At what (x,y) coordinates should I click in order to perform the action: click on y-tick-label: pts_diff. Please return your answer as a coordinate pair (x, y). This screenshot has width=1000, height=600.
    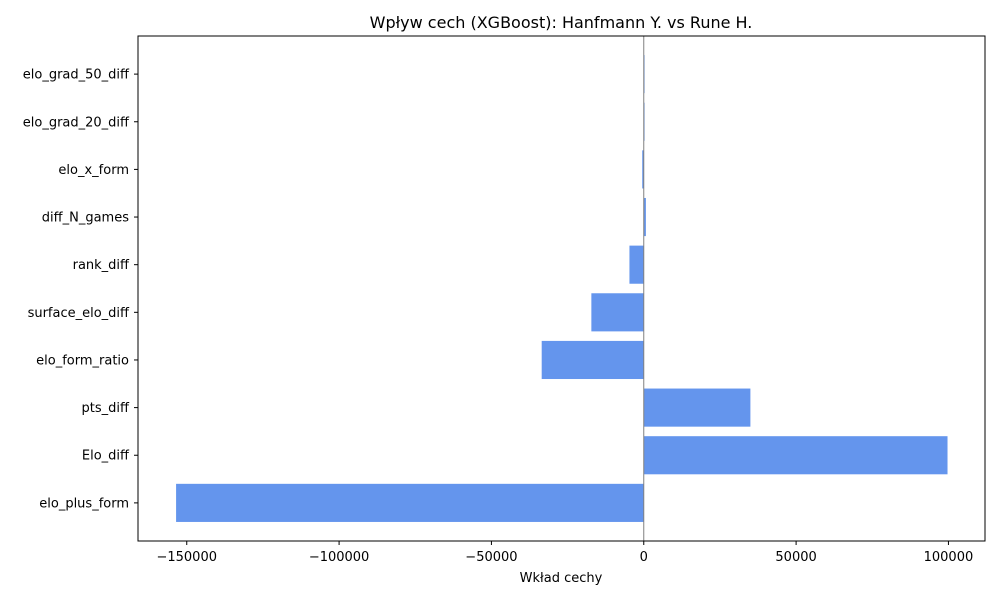
    Looking at the image, I should click on (106, 408).